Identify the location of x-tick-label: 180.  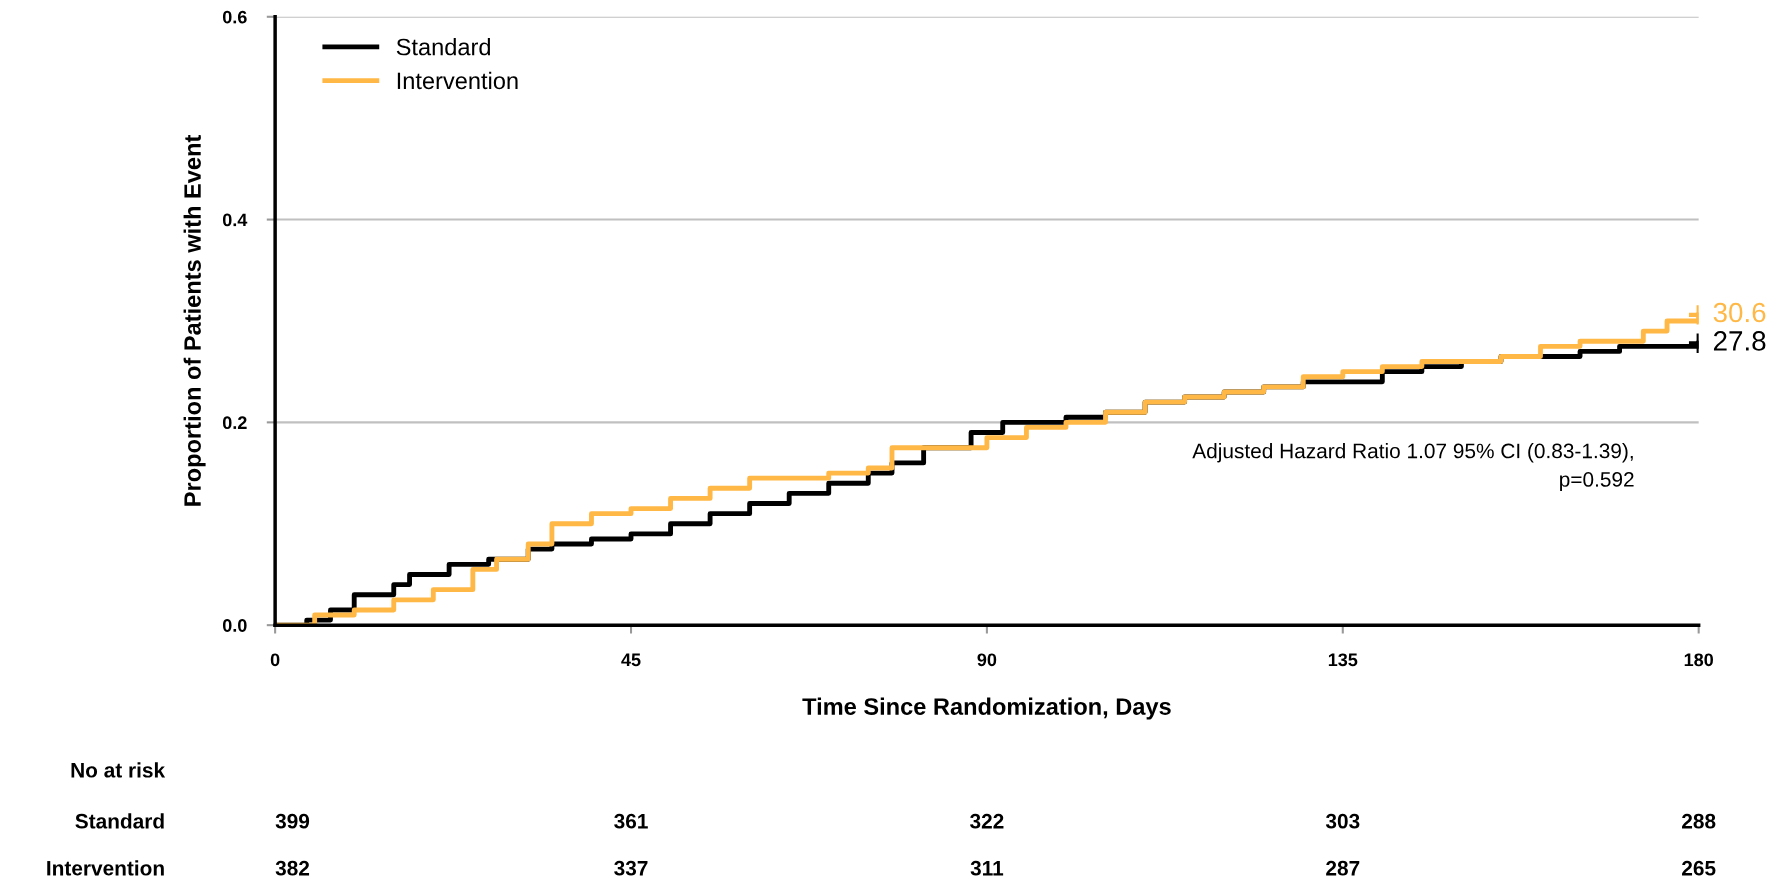
(1698, 660).